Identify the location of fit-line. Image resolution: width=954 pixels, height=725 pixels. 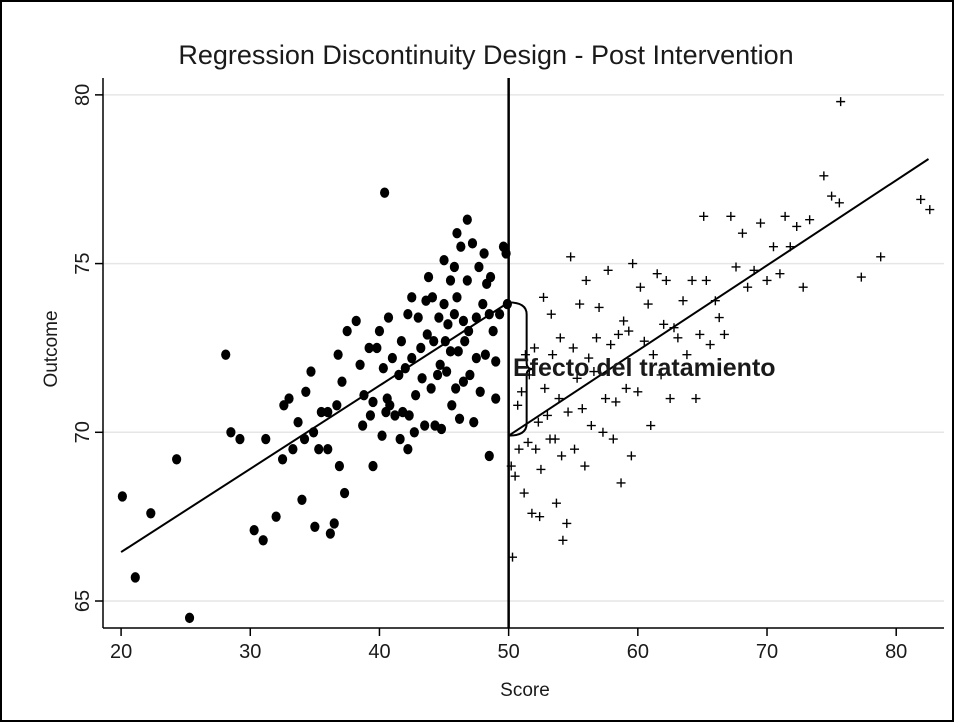
(315, 427).